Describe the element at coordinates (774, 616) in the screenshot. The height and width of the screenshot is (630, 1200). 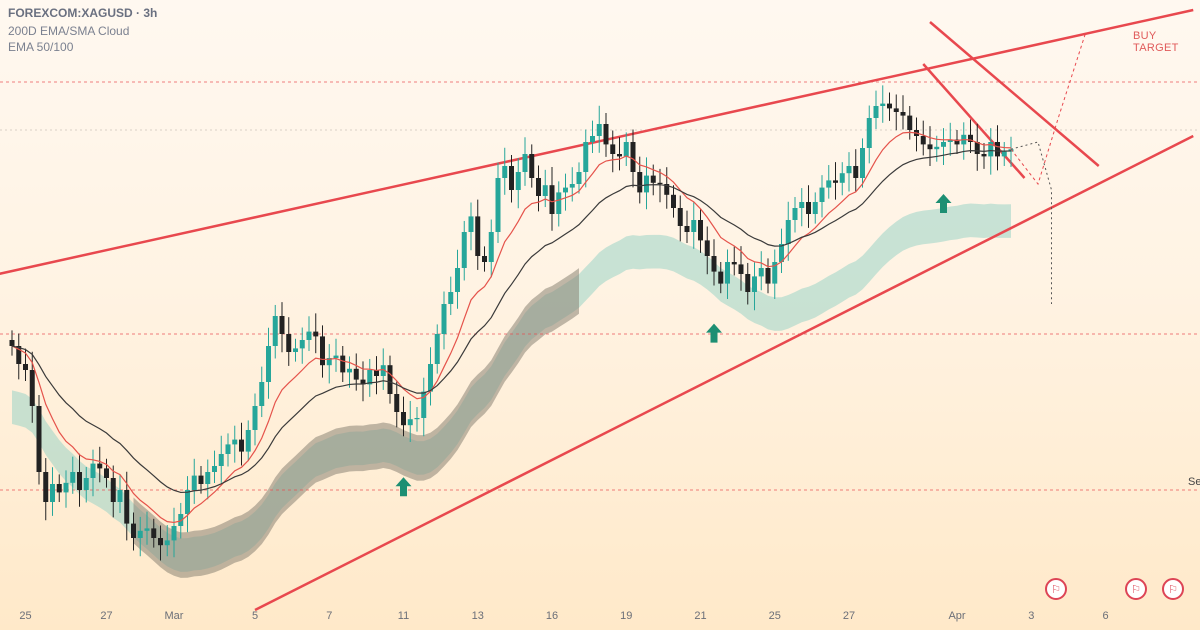
I see `x-tick-label: 25` at that location.